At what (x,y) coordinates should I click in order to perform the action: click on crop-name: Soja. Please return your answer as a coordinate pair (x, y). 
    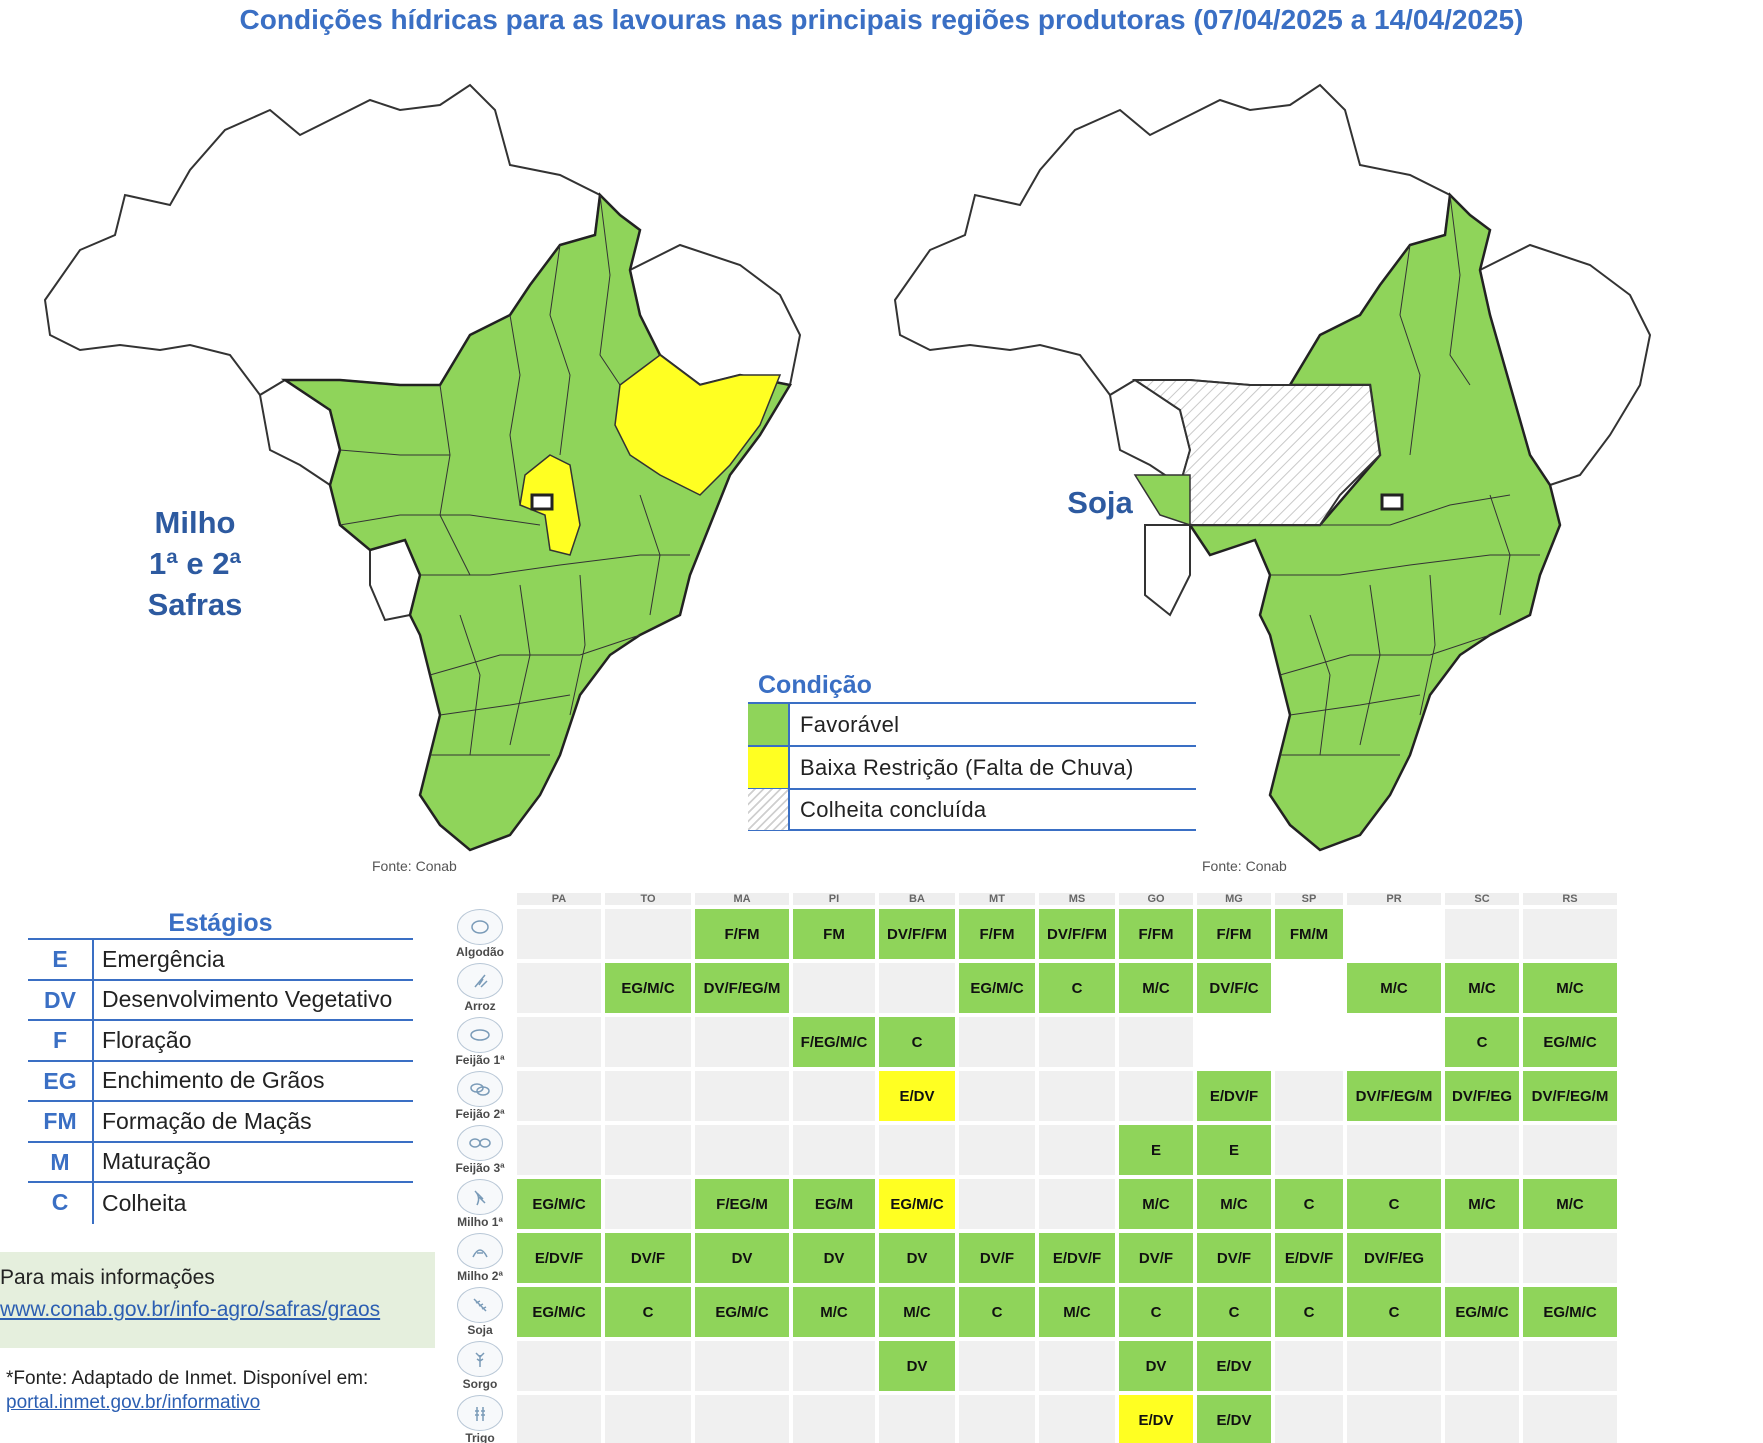
    Looking at the image, I should click on (480, 1330).